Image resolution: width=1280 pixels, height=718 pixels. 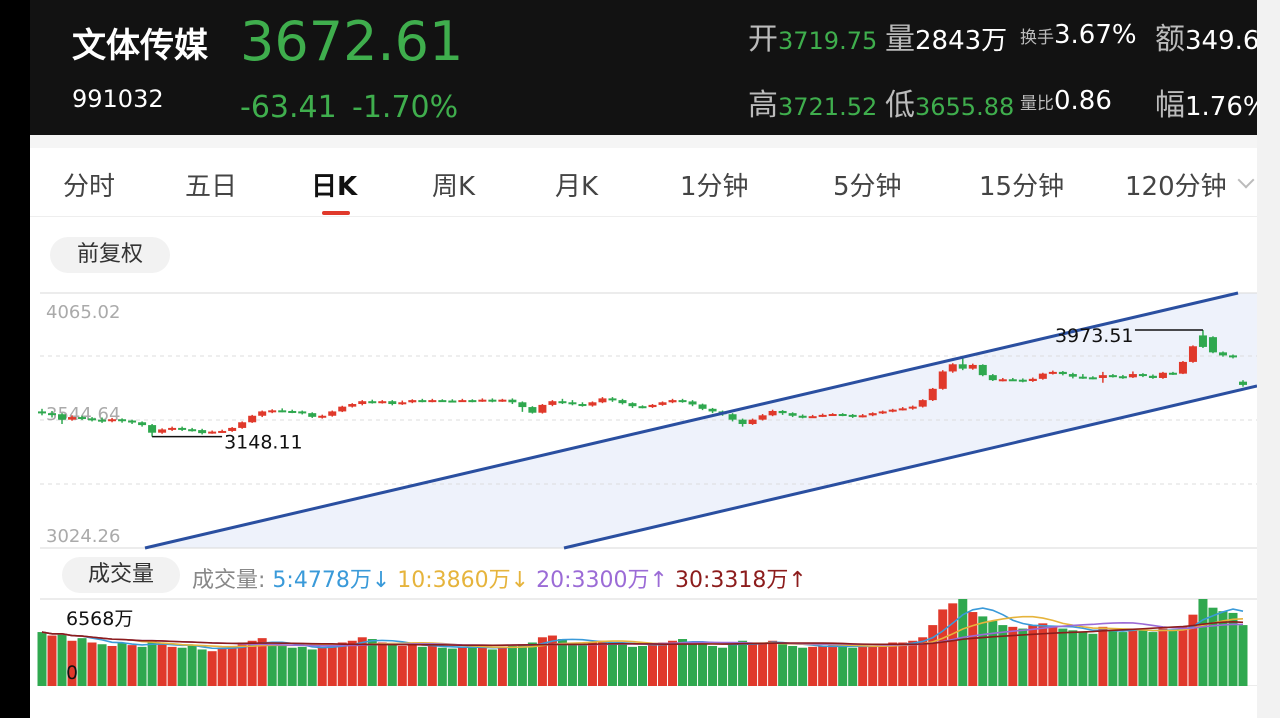 I want to click on volume-zero-label: 0, so click(x=72, y=673).